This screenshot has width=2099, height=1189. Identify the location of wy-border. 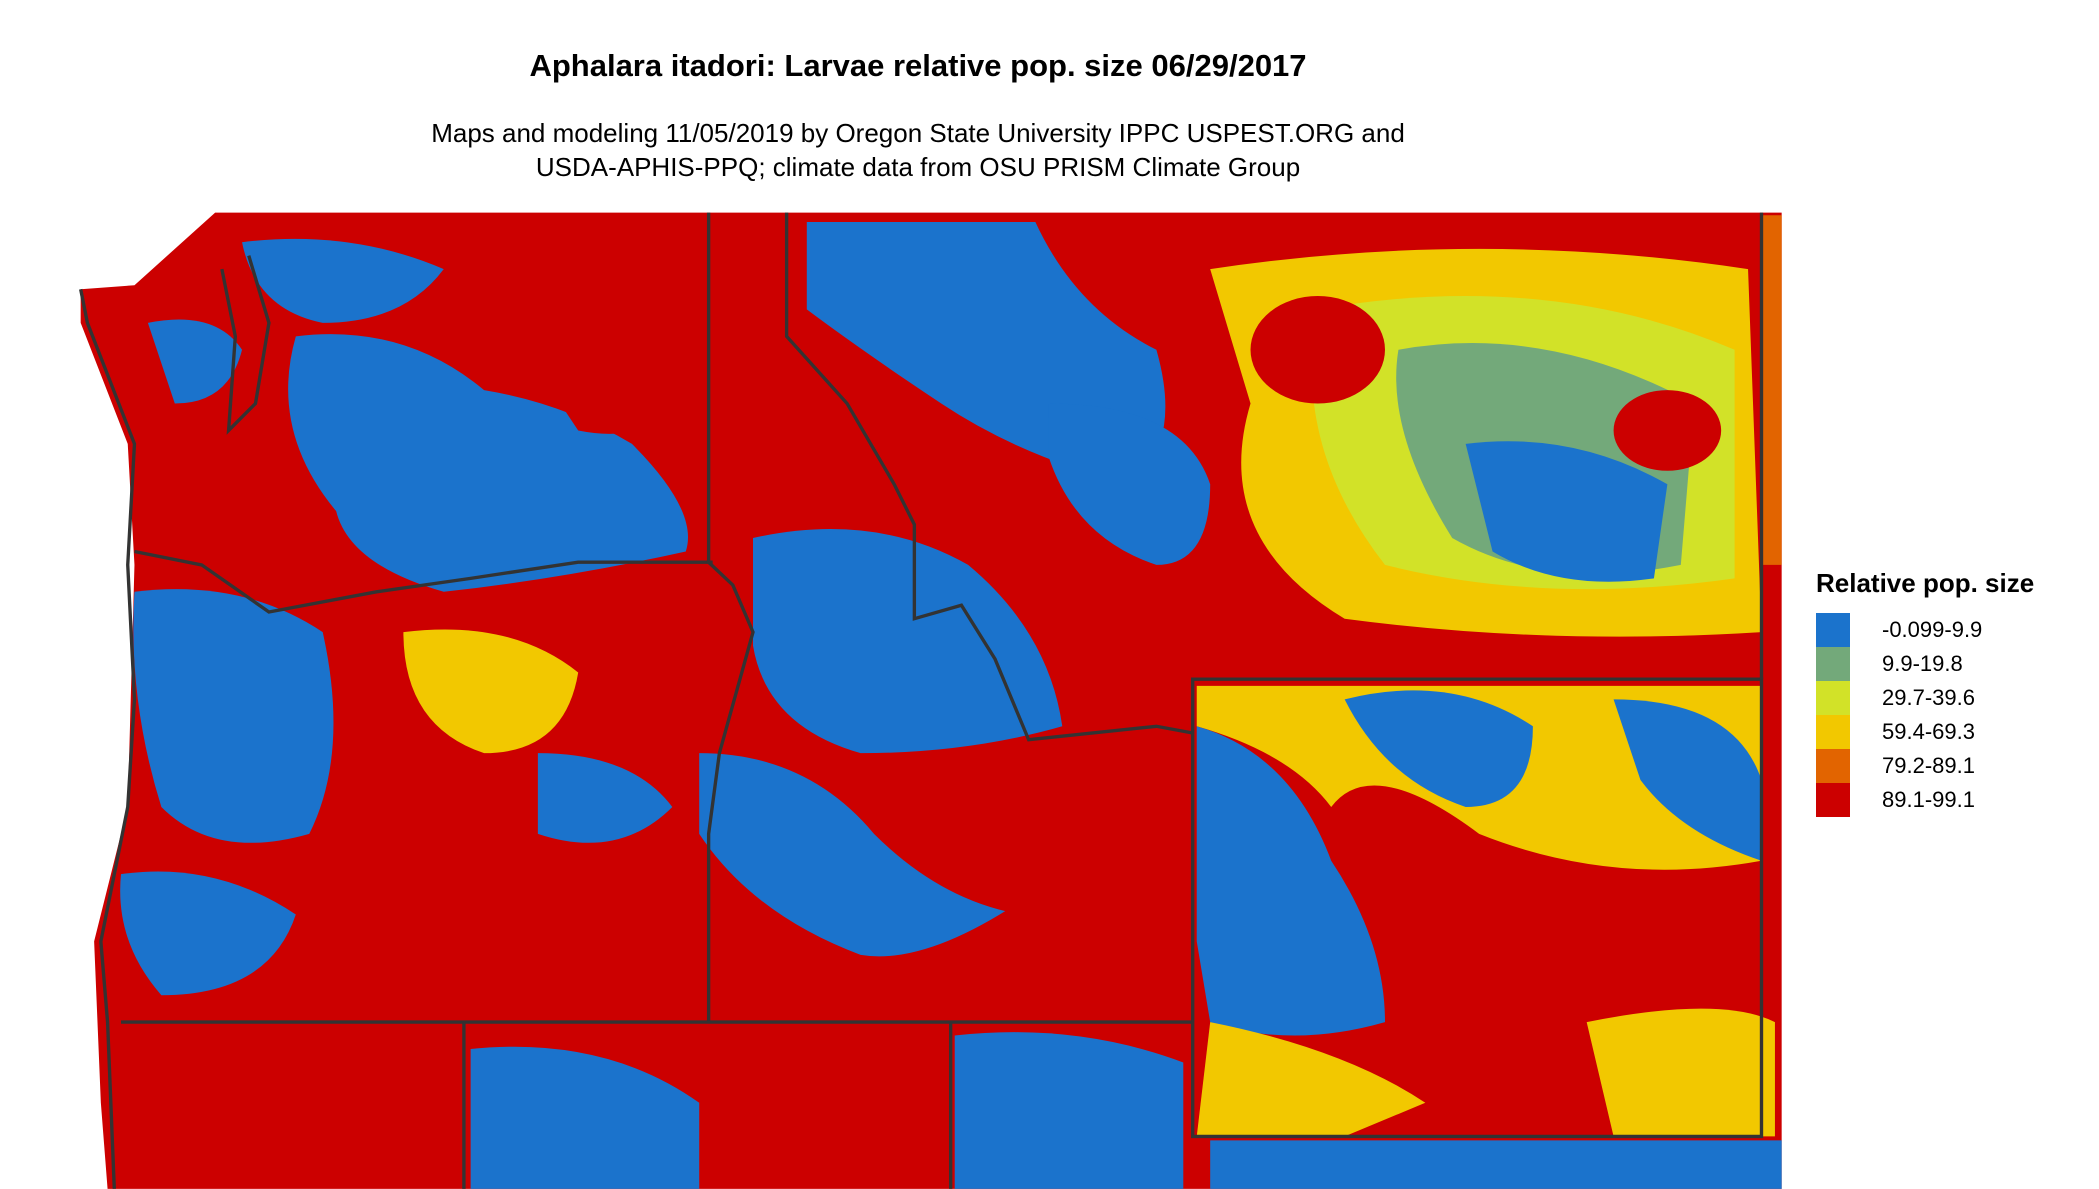
(1477, 908).